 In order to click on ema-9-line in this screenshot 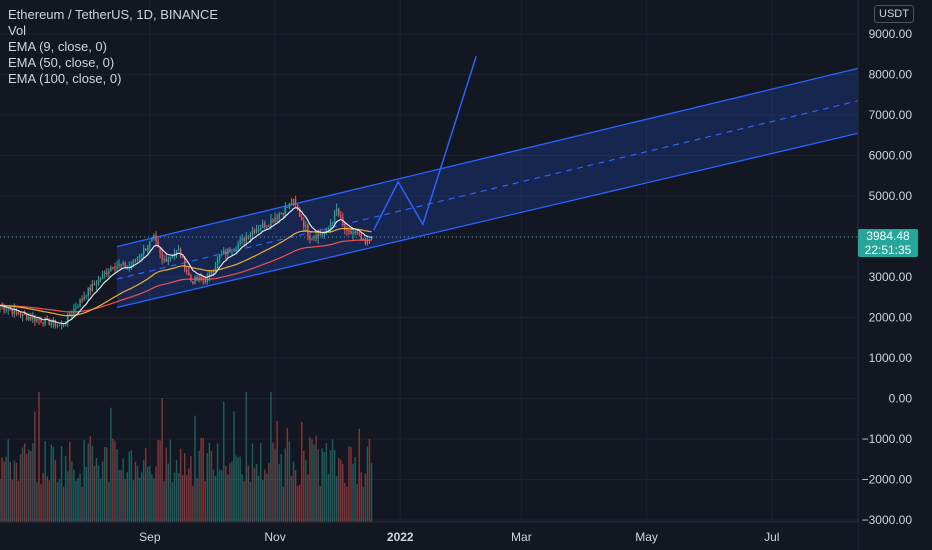, I will do `click(186, 266)`.